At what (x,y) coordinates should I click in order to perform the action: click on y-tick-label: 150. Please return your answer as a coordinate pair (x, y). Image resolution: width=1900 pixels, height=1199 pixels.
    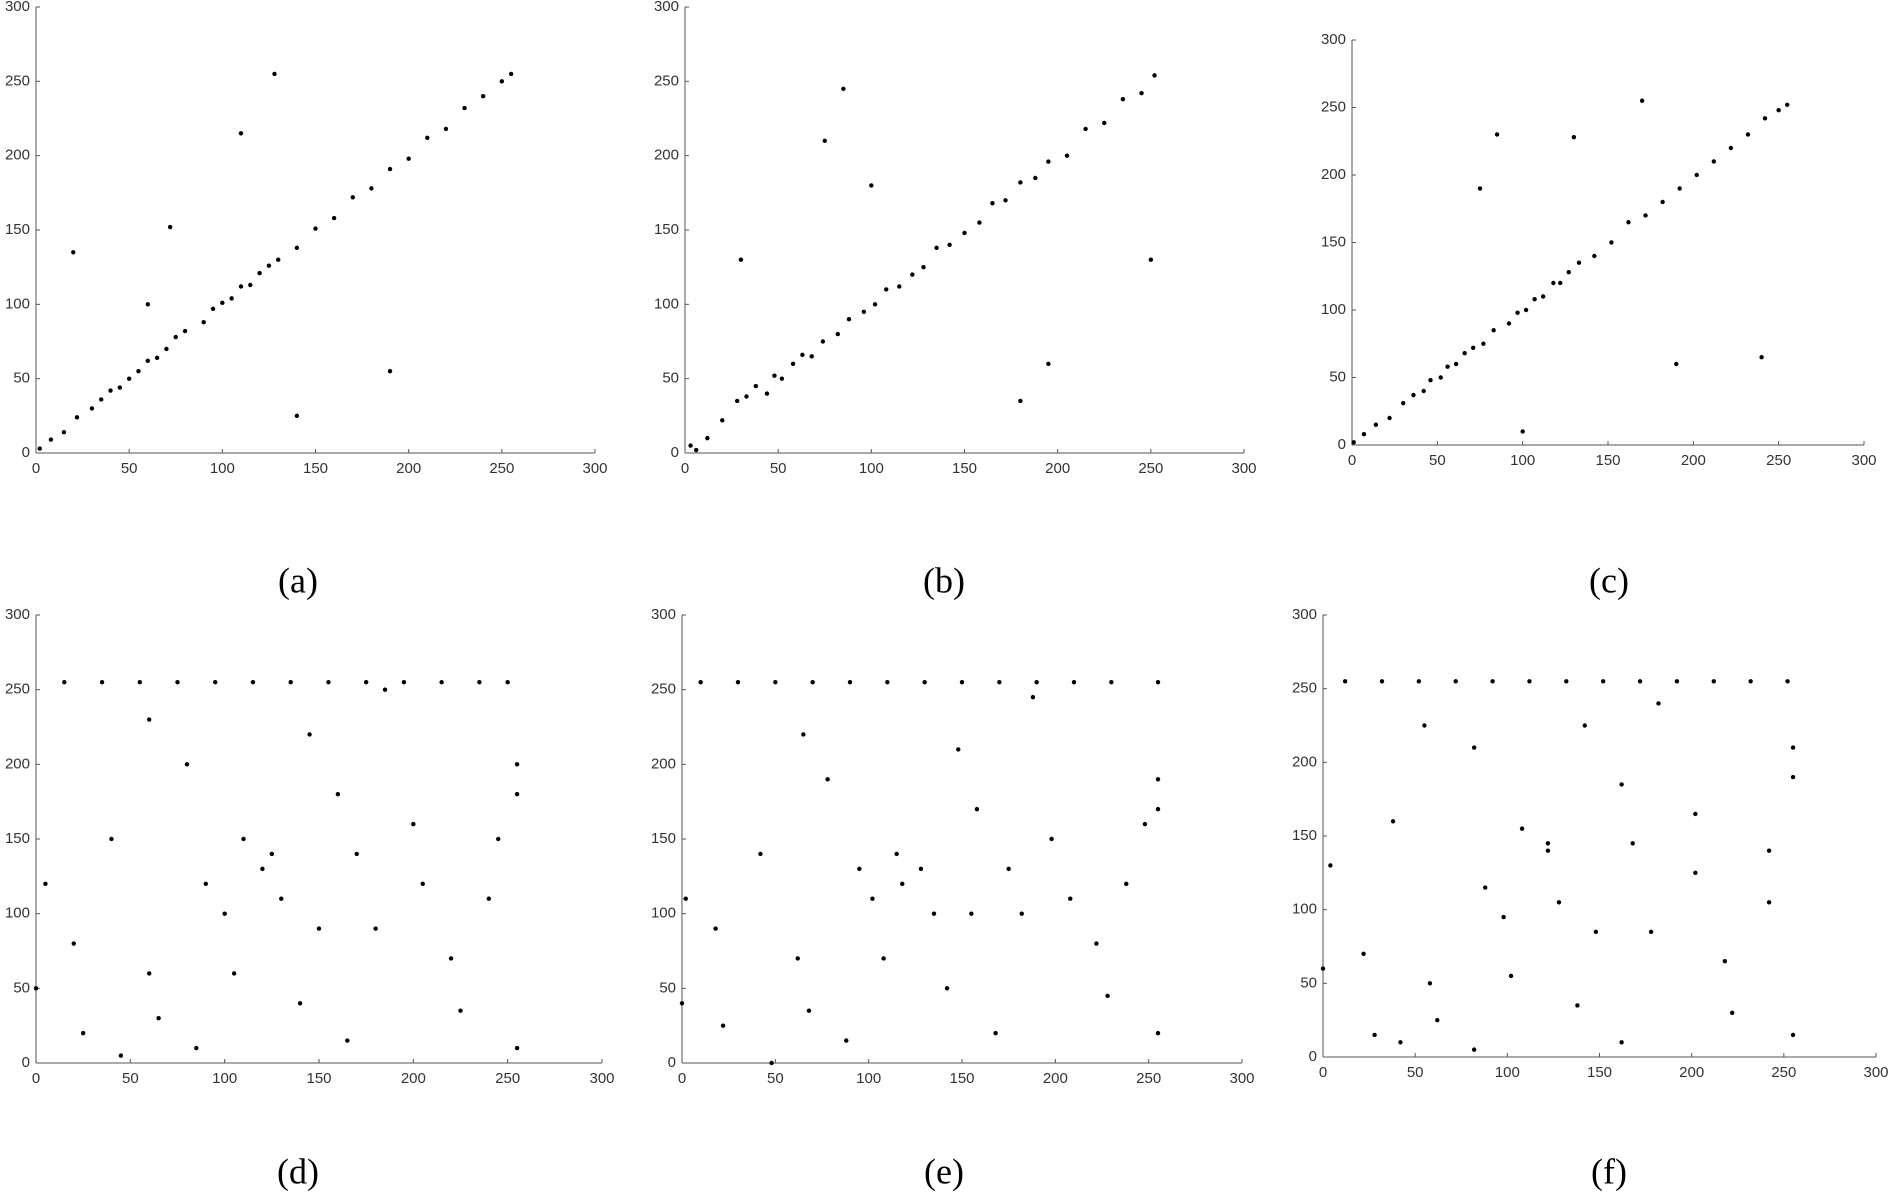
    Looking at the image, I should click on (17, 838).